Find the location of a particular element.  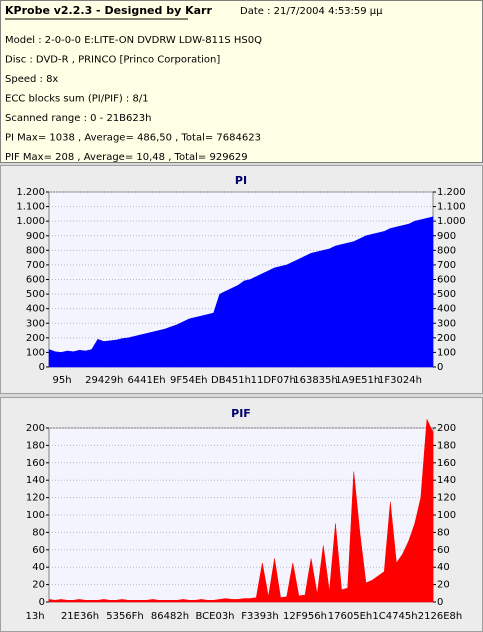

y2-tick-label: 20 is located at coordinates (443, 585).